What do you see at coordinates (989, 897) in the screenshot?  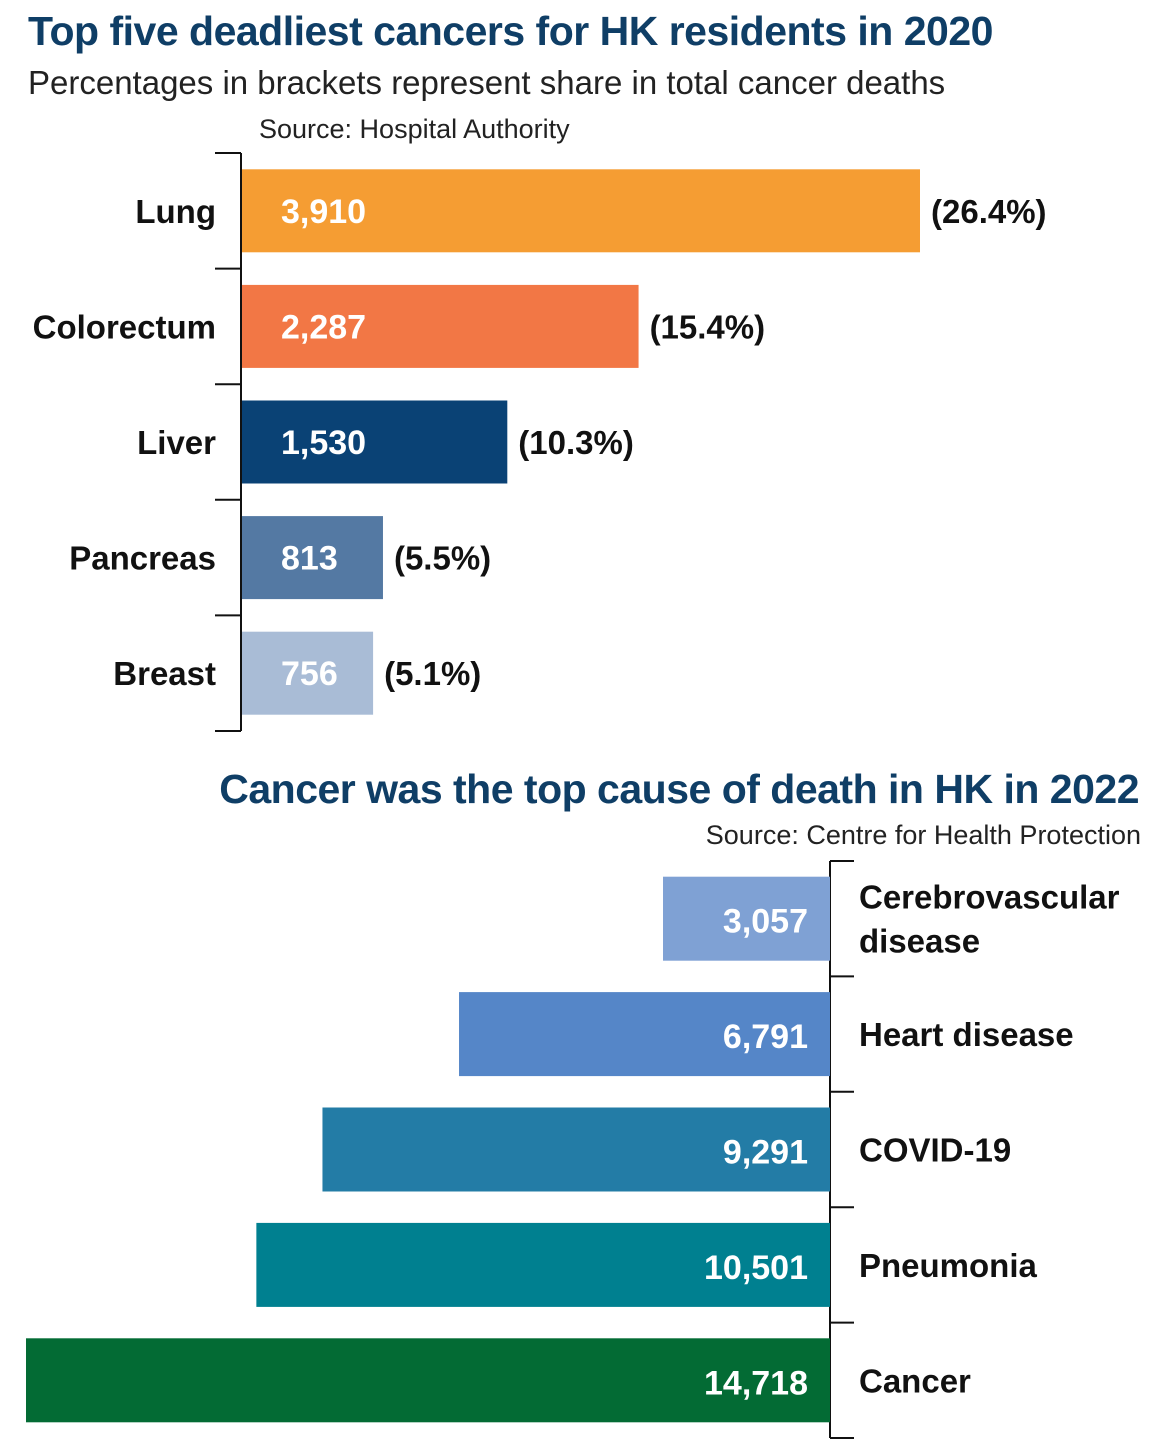 I see `category-label-cerebrovascular-disease: Cerebrovascular` at bounding box center [989, 897].